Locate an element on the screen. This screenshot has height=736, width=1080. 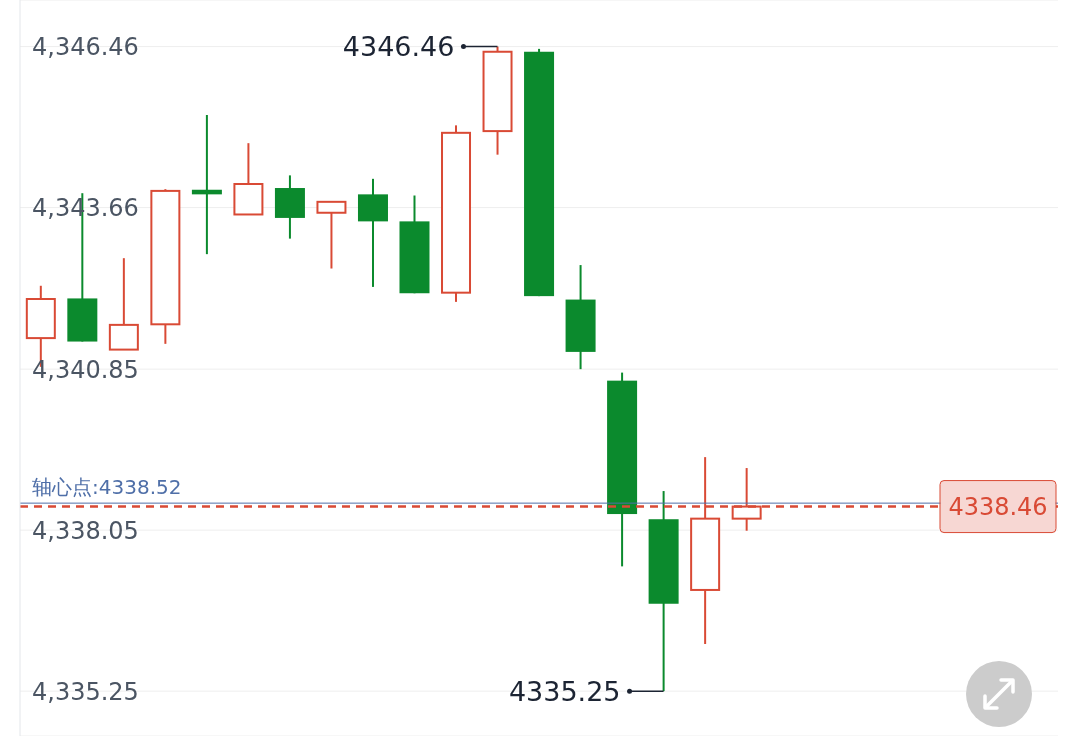
y-tick-label: 4,346.46 is located at coordinates (85, 47).